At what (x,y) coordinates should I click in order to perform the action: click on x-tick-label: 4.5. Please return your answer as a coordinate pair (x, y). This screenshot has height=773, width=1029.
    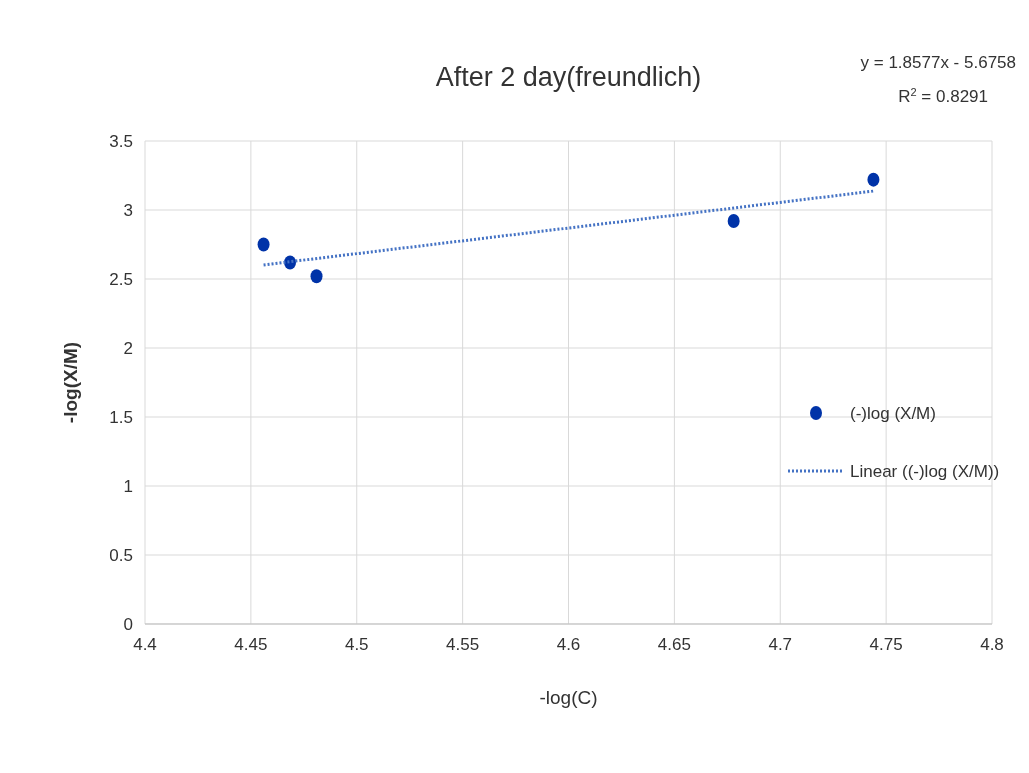
    Looking at the image, I should click on (356, 644).